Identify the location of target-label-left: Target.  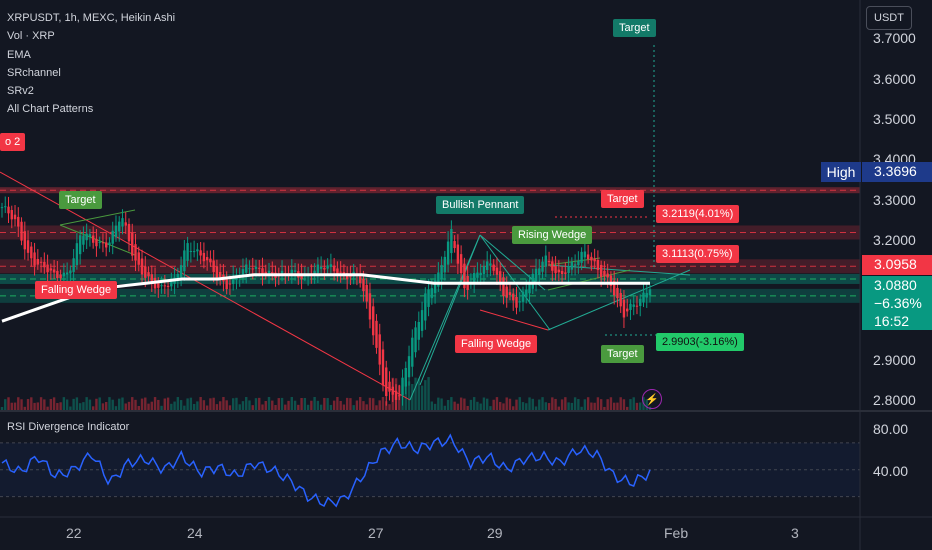
(80, 200).